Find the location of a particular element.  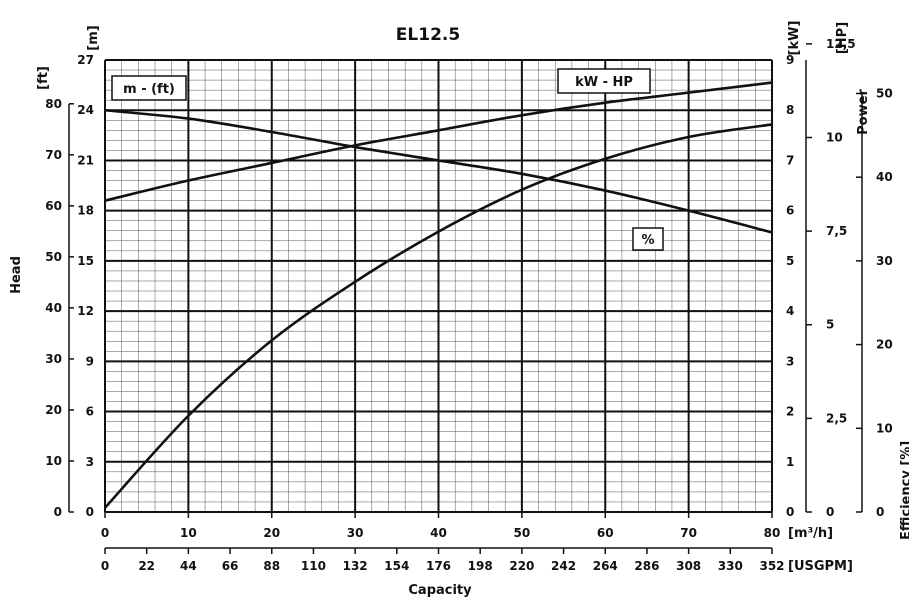

tick-label-power-kw: 8 is located at coordinates (790, 110).